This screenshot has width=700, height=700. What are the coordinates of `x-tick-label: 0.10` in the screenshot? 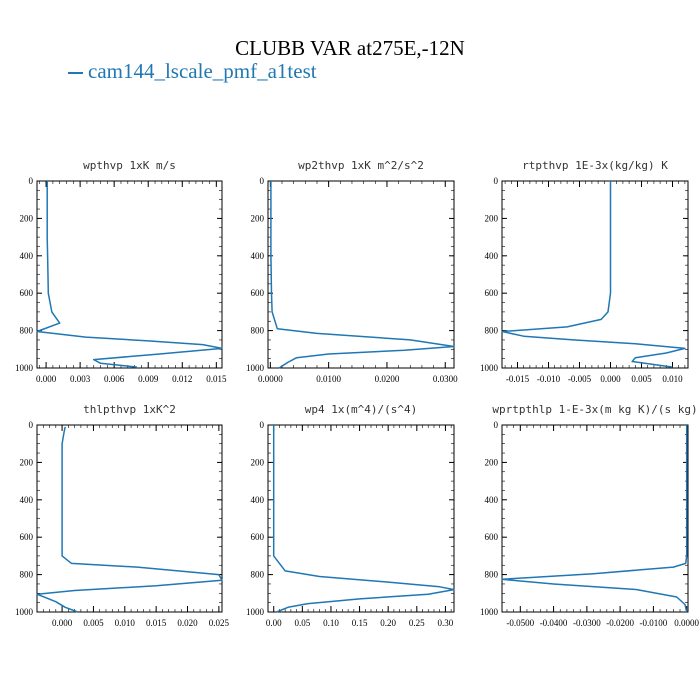 It's located at (331, 623).